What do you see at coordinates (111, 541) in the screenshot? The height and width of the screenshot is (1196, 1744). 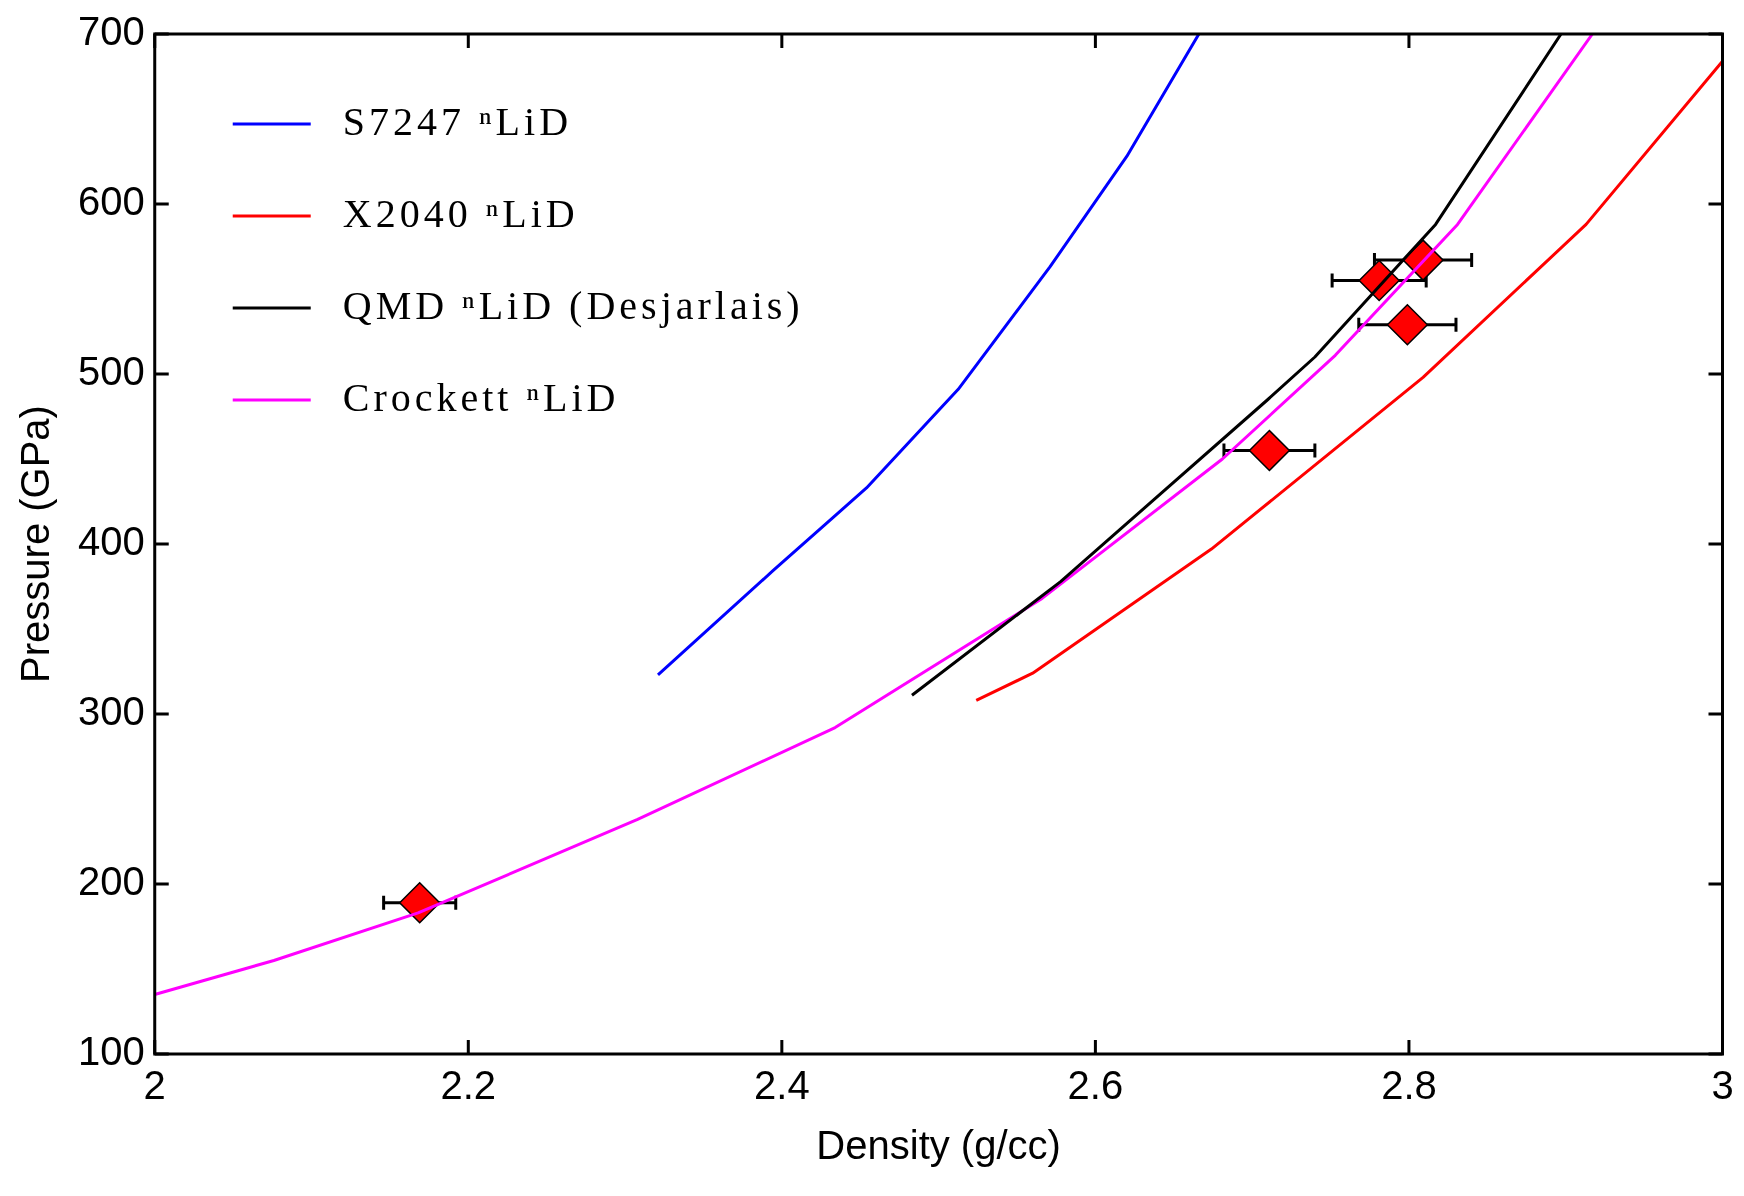 I see `y-tick-label: 400` at bounding box center [111, 541].